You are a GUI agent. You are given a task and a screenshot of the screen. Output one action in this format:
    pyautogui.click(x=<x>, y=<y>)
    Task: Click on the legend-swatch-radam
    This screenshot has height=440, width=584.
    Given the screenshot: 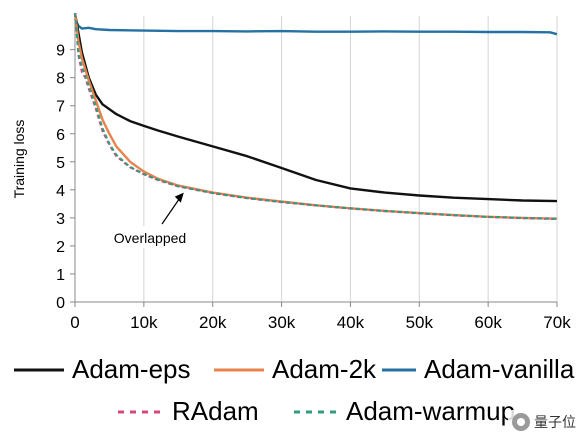 What is the action you would take?
    pyautogui.click(x=141, y=411)
    